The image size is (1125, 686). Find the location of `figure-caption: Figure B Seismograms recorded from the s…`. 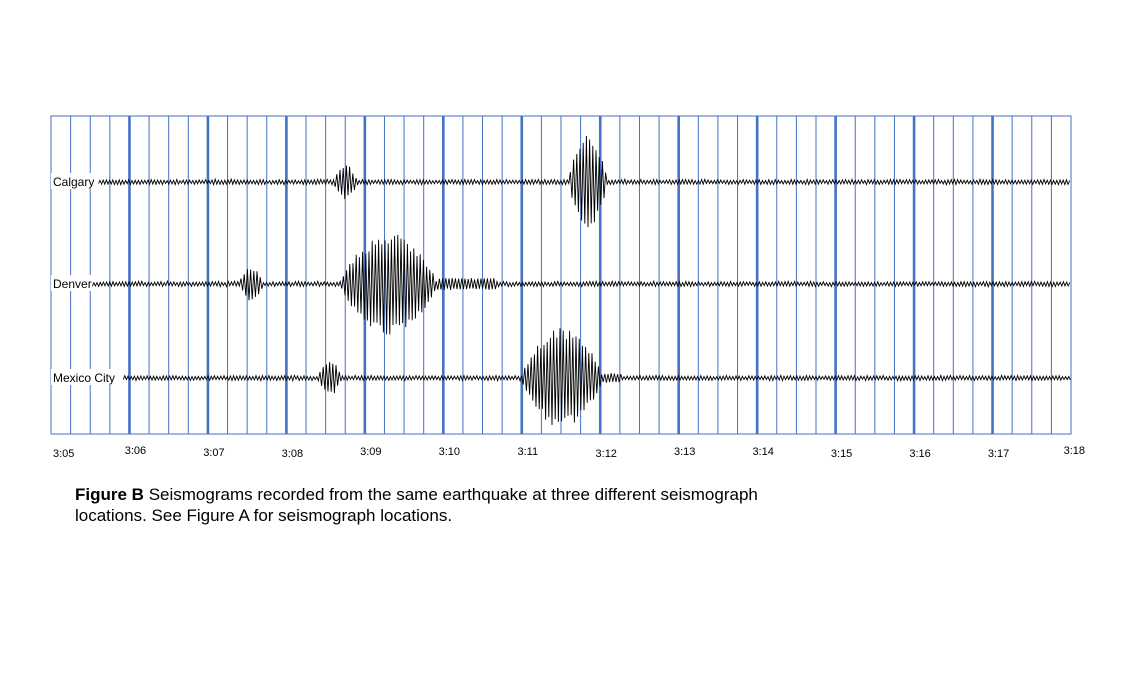

figure-caption: Figure B Seismograms recorded from the s… is located at coordinates (525, 505).